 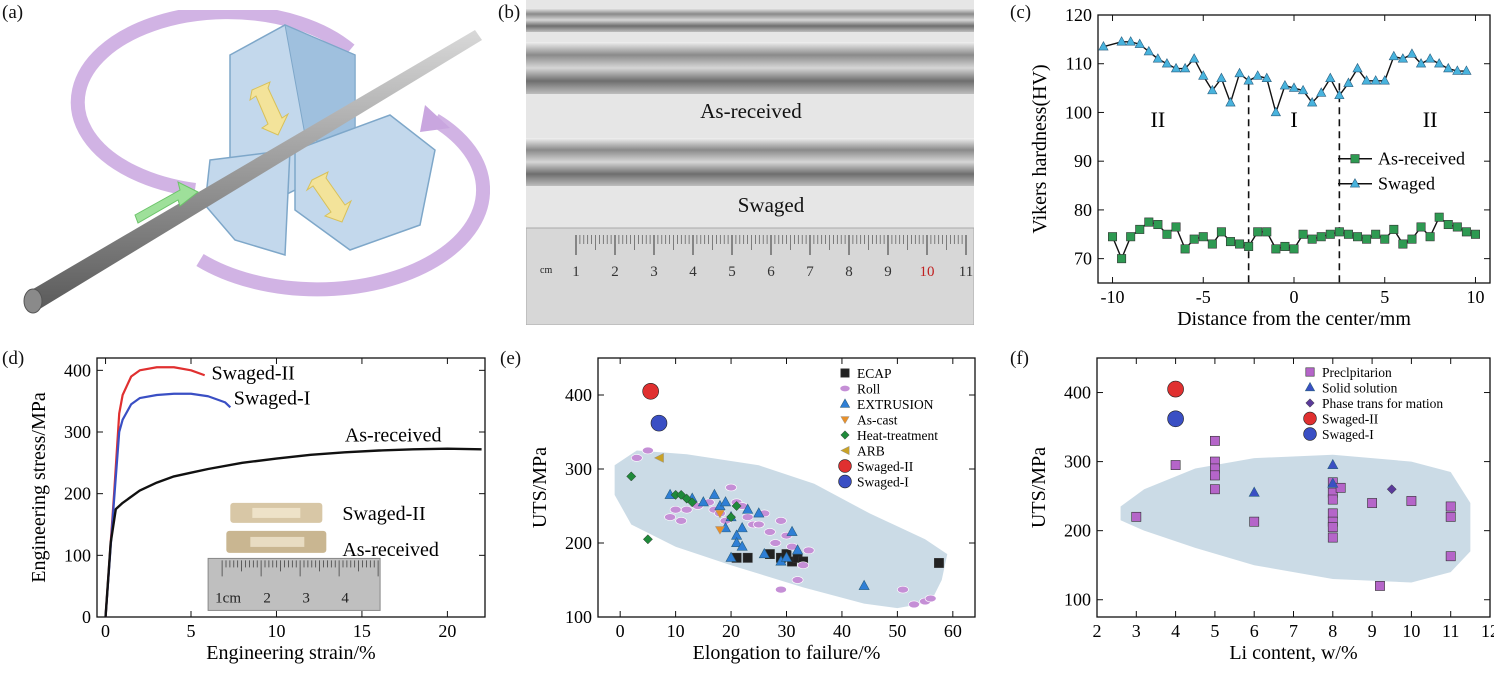 What do you see at coordinates (771, 205) in the screenshot?
I see `swaged-label: Swaged` at bounding box center [771, 205].